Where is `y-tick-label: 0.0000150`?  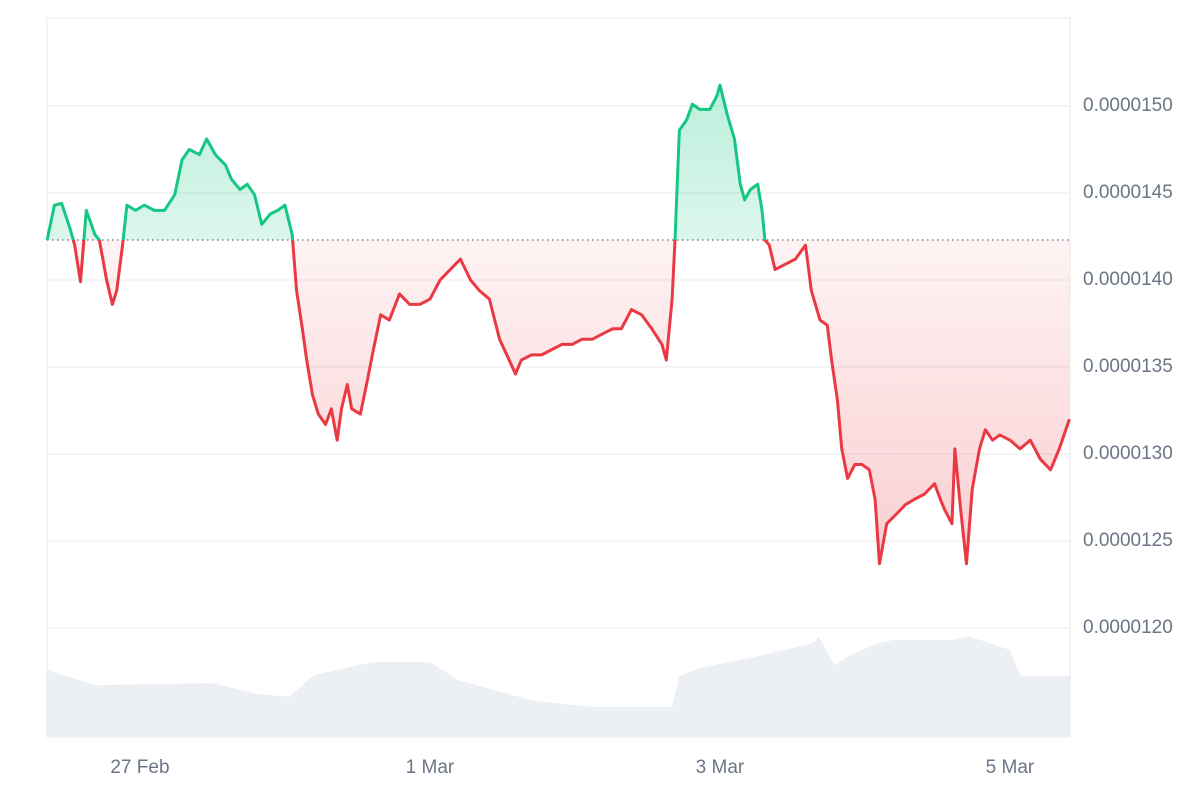
y-tick-label: 0.0000150 is located at coordinates (1128, 105).